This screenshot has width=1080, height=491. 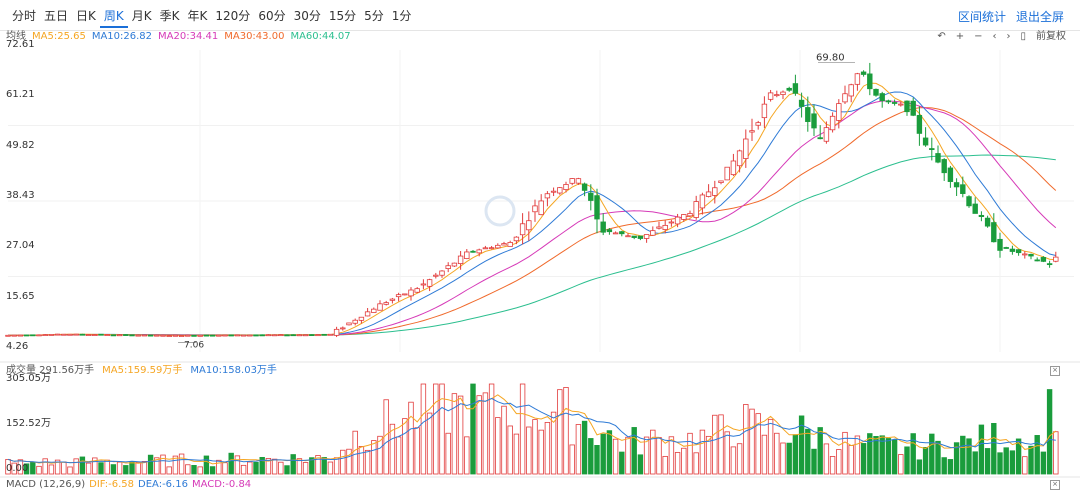 I want to click on macd-close-icon: ×, so click(x=1055, y=485).